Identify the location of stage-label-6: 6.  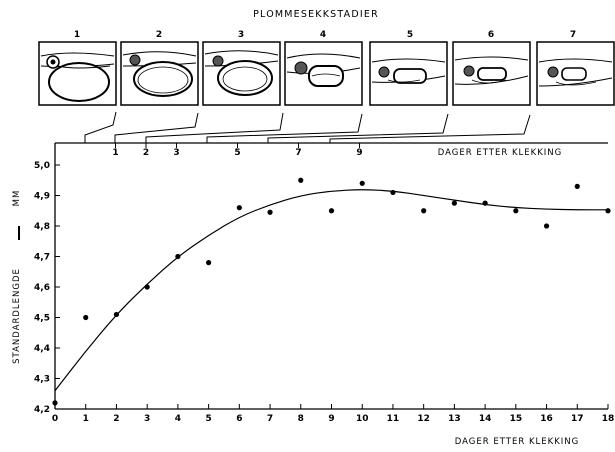
(491, 35).